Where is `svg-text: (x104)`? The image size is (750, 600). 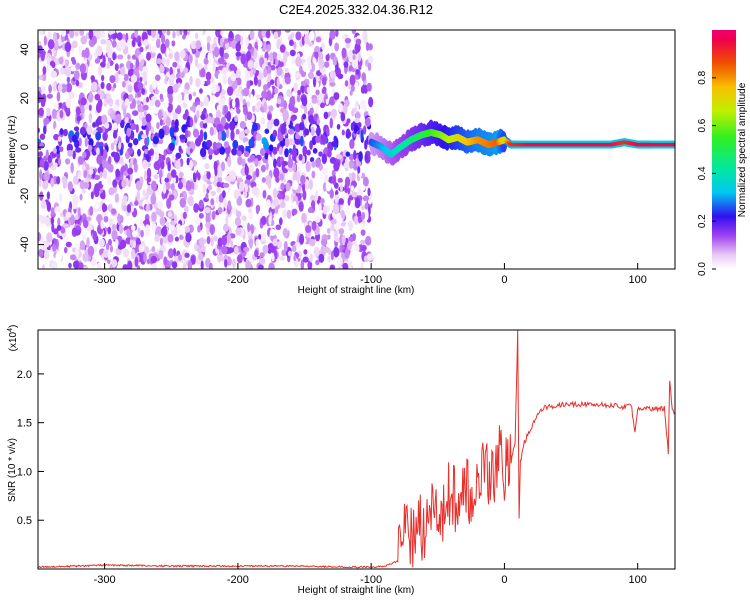
svg-text: (x104) is located at coordinates (13, 338).